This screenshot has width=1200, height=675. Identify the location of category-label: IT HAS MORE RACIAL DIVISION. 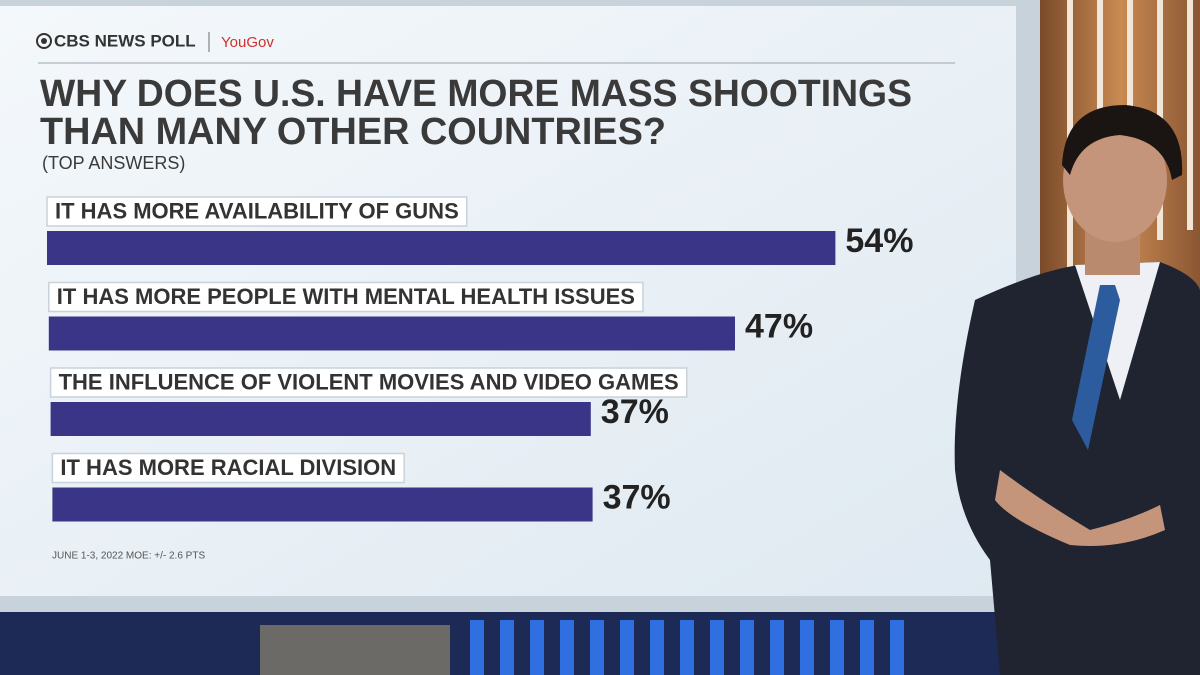
(228, 467).